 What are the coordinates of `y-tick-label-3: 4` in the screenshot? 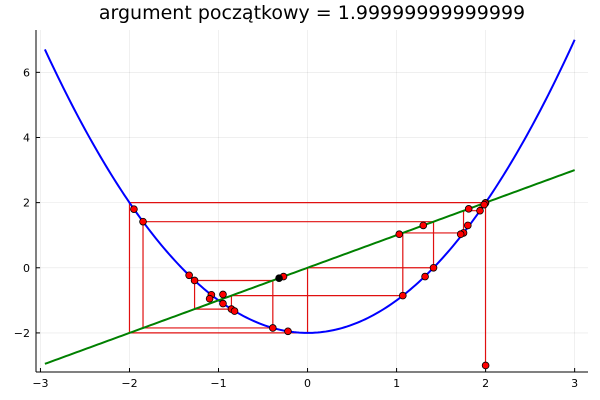 It's located at (26, 137).